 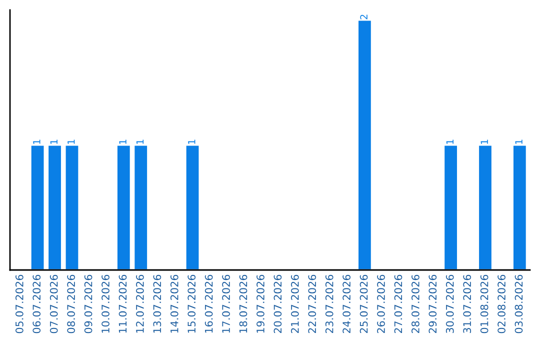 What do you see at coordinates (346, 304) in the screenshot?
I see `x-tick-label: 24.07.2026` at bounding box center [346, 304].